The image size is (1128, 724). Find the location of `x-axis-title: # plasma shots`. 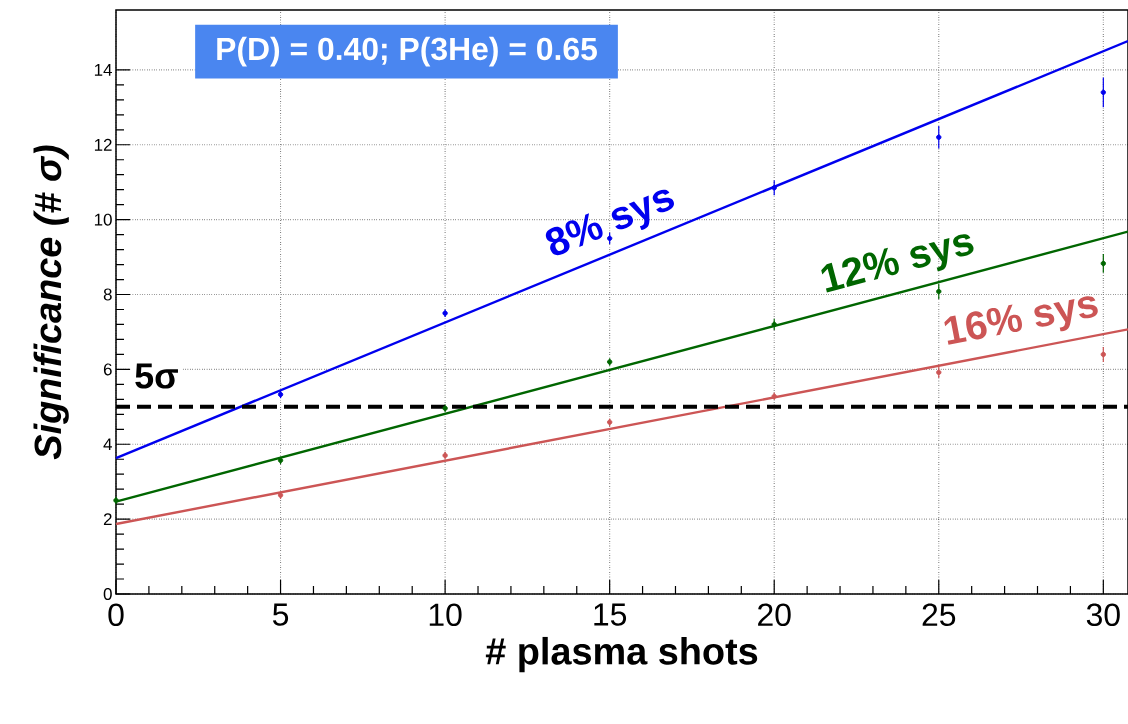

x-axis-title: # plasma shots is located at coordinates (621, 654).